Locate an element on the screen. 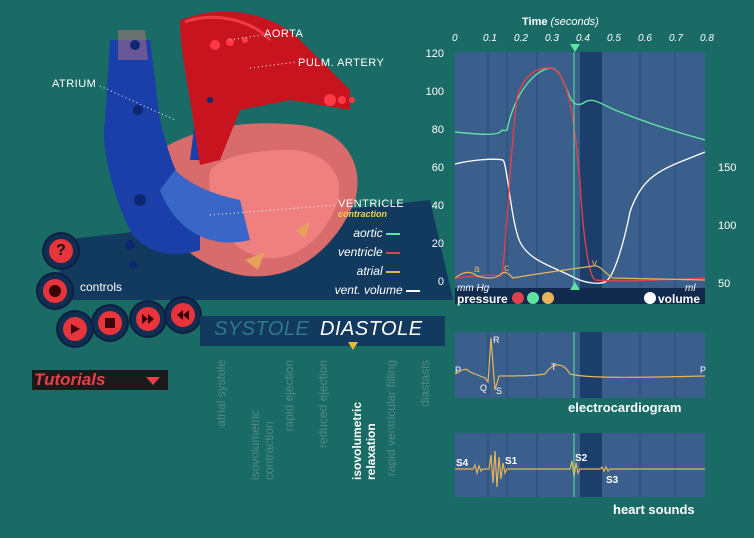 This screenshot has width=754, height=538. diastole-label: DIASTOLE is located at coordinates (371, 329).